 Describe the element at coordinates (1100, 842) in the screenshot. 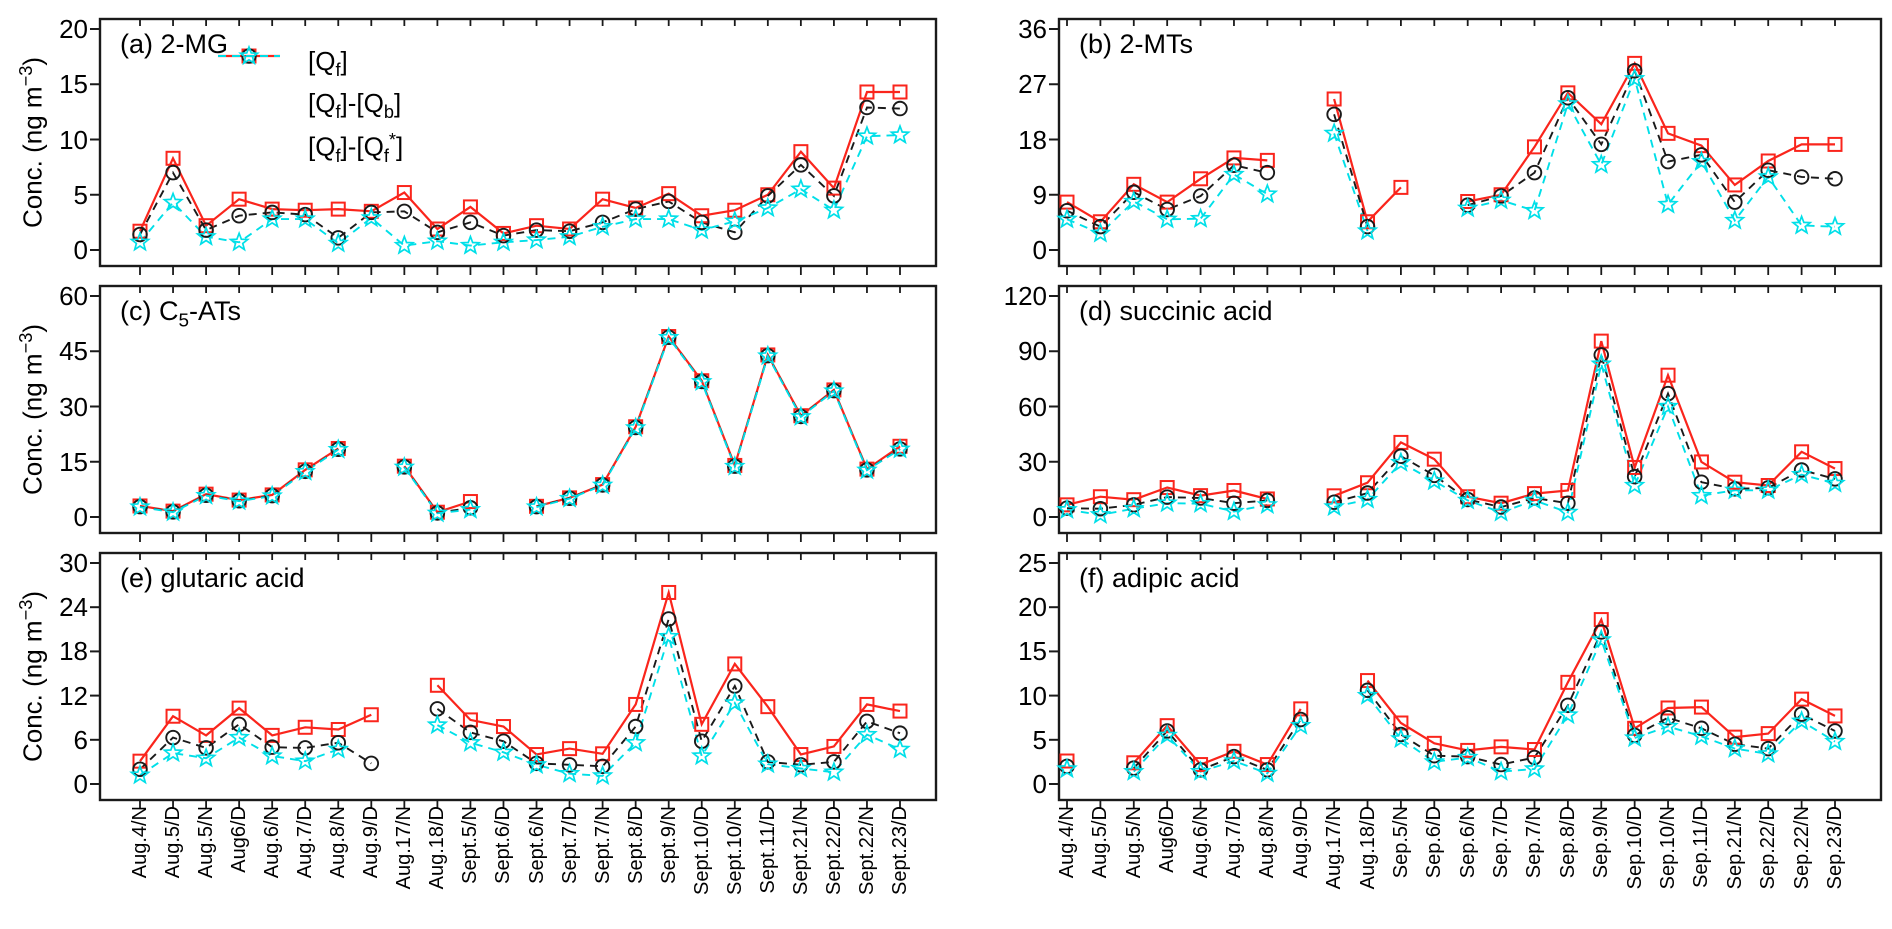

I see `xtick-label-right-1: Aug.5/D` at that location.